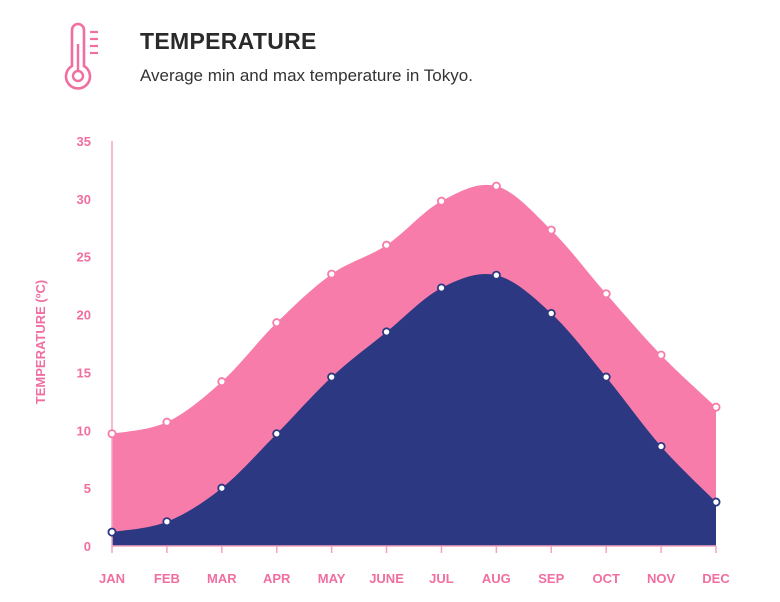 This screenshot has width=780, height=602. I want to click on y-tick-label: 25, so click(84, 257).